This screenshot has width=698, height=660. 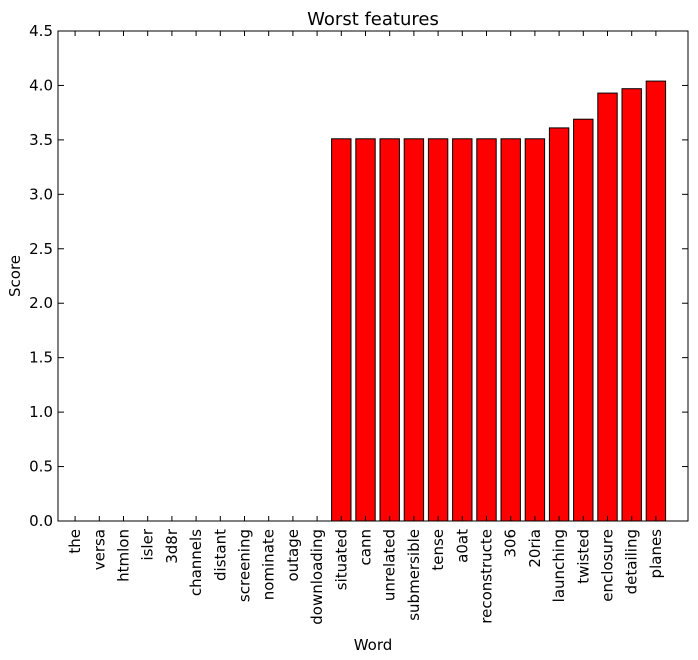 What do you see at coordinates (390, 565) in the screenshot?
I see `x-tick-label: unrelated` at bounding box center [390, 565].